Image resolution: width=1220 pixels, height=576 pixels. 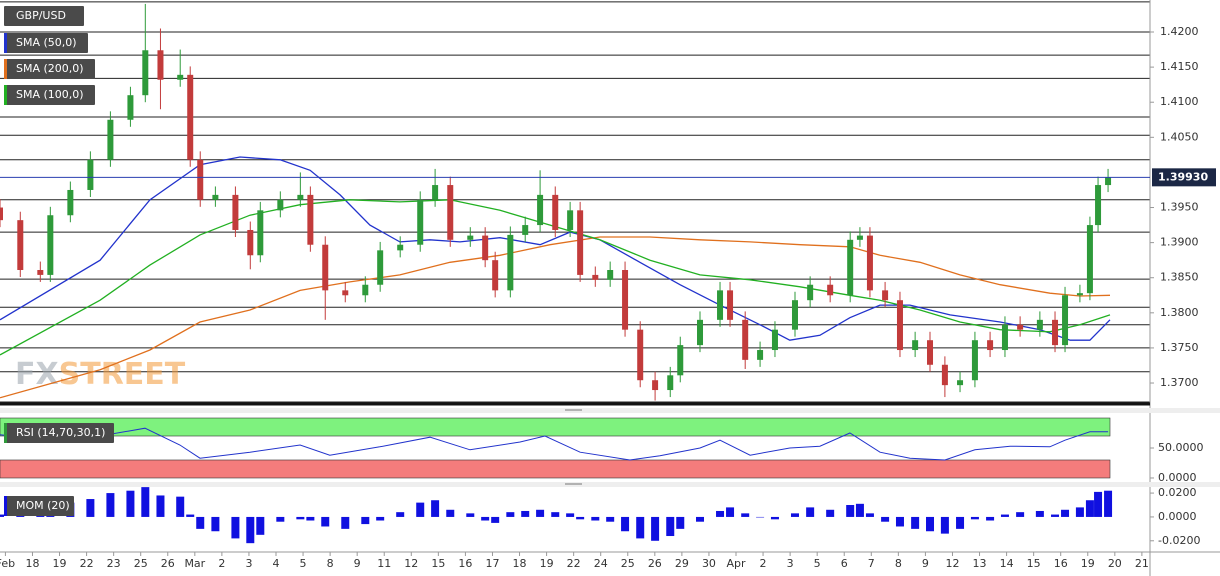 What do you see at coordinates (1061, 563) in the screenshot?
I see `x-tick-label: 16` at bounding box center [1061, 563].